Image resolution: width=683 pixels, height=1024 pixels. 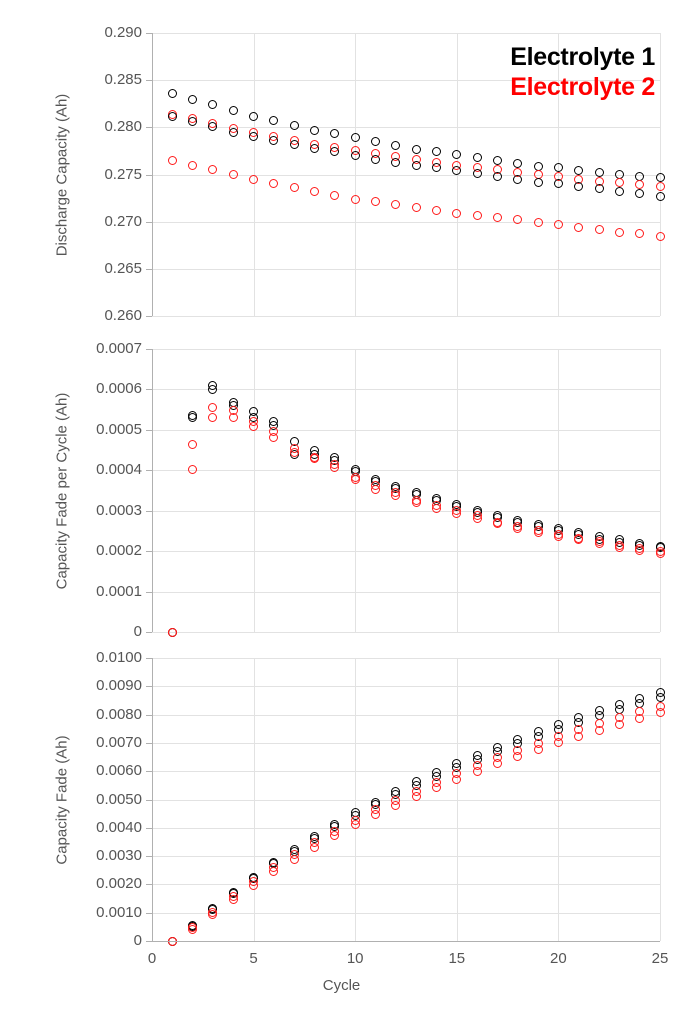 What do you see at coordinates (119, 770) in the screenshot?
I see `y-tick-label: 0.0060` at bounding box center [119, 770].